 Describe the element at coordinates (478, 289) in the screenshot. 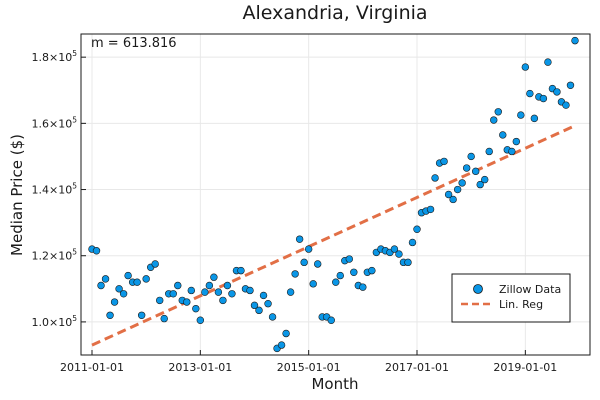

I see `legend-marker-scatter` at that location.